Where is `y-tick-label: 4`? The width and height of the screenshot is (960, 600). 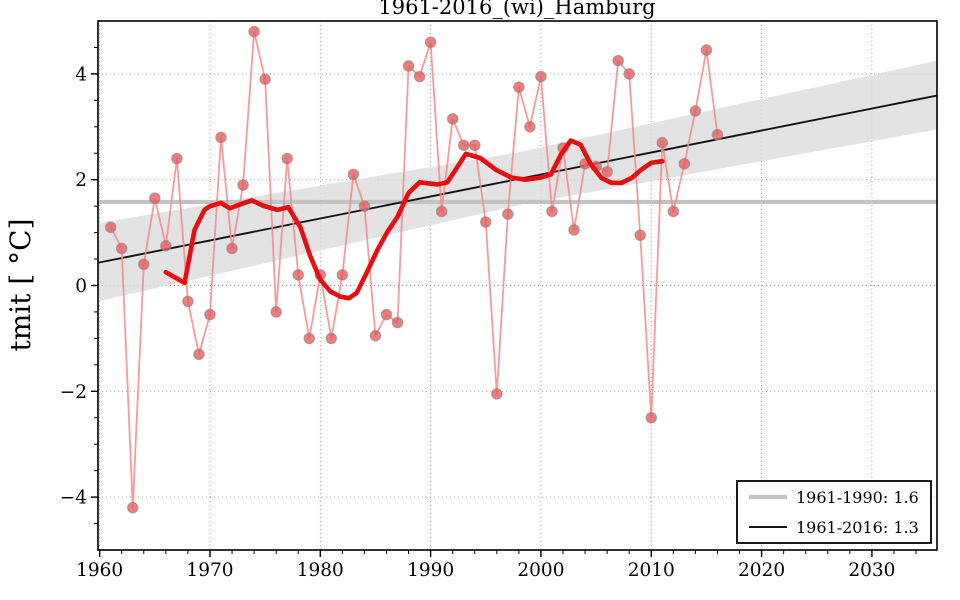
y-tick-label: 4 is located at coordinates (81, 74).